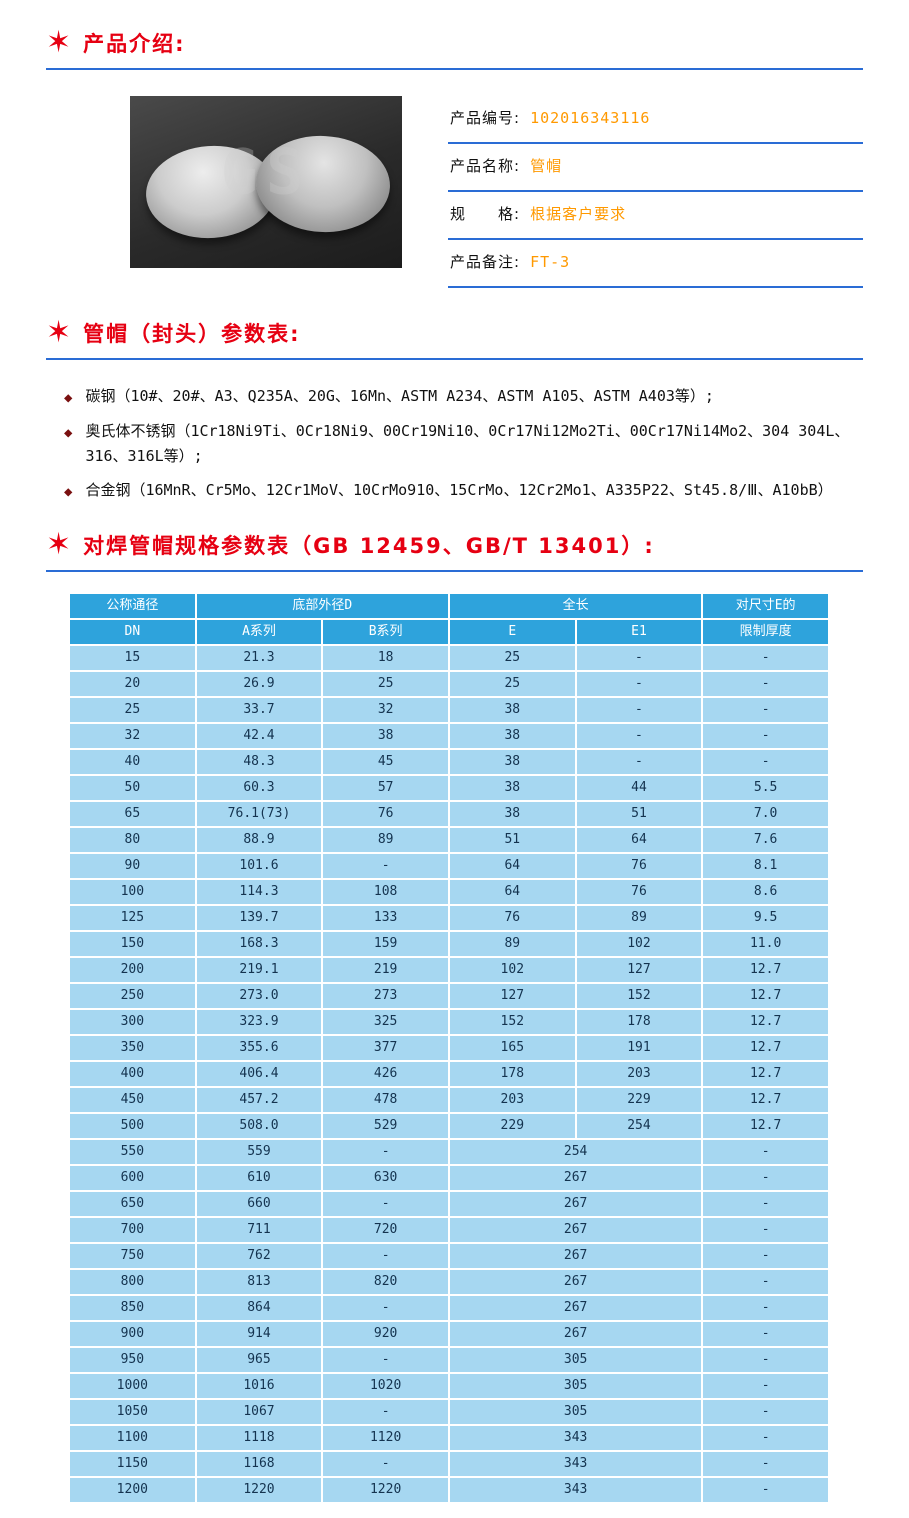 This screenshot has width=909, height=1518. What do you see at coordinates (575, 1437) in the screenshot?
I see `table-cell: 343` at bounding box center [575, 1437].